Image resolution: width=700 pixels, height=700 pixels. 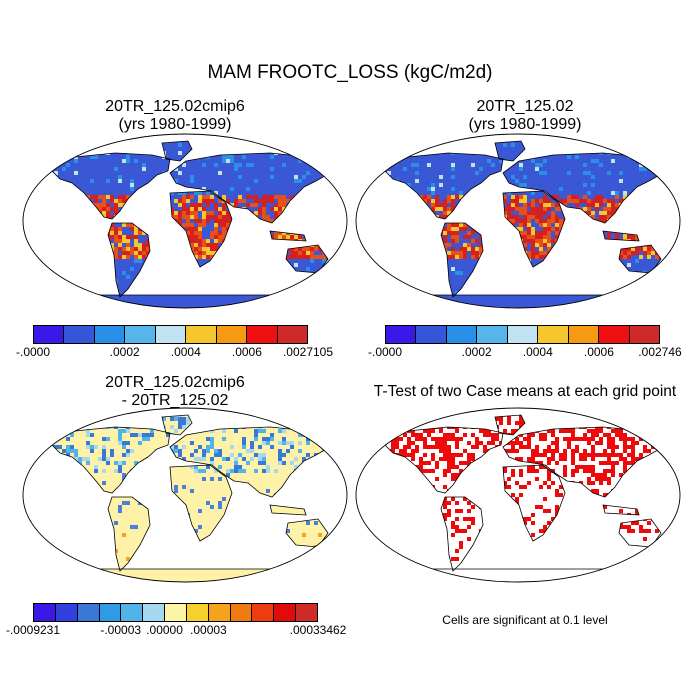 I want to click on colorbar-3-tick-label: -.00003, so click(x=121, y=630).